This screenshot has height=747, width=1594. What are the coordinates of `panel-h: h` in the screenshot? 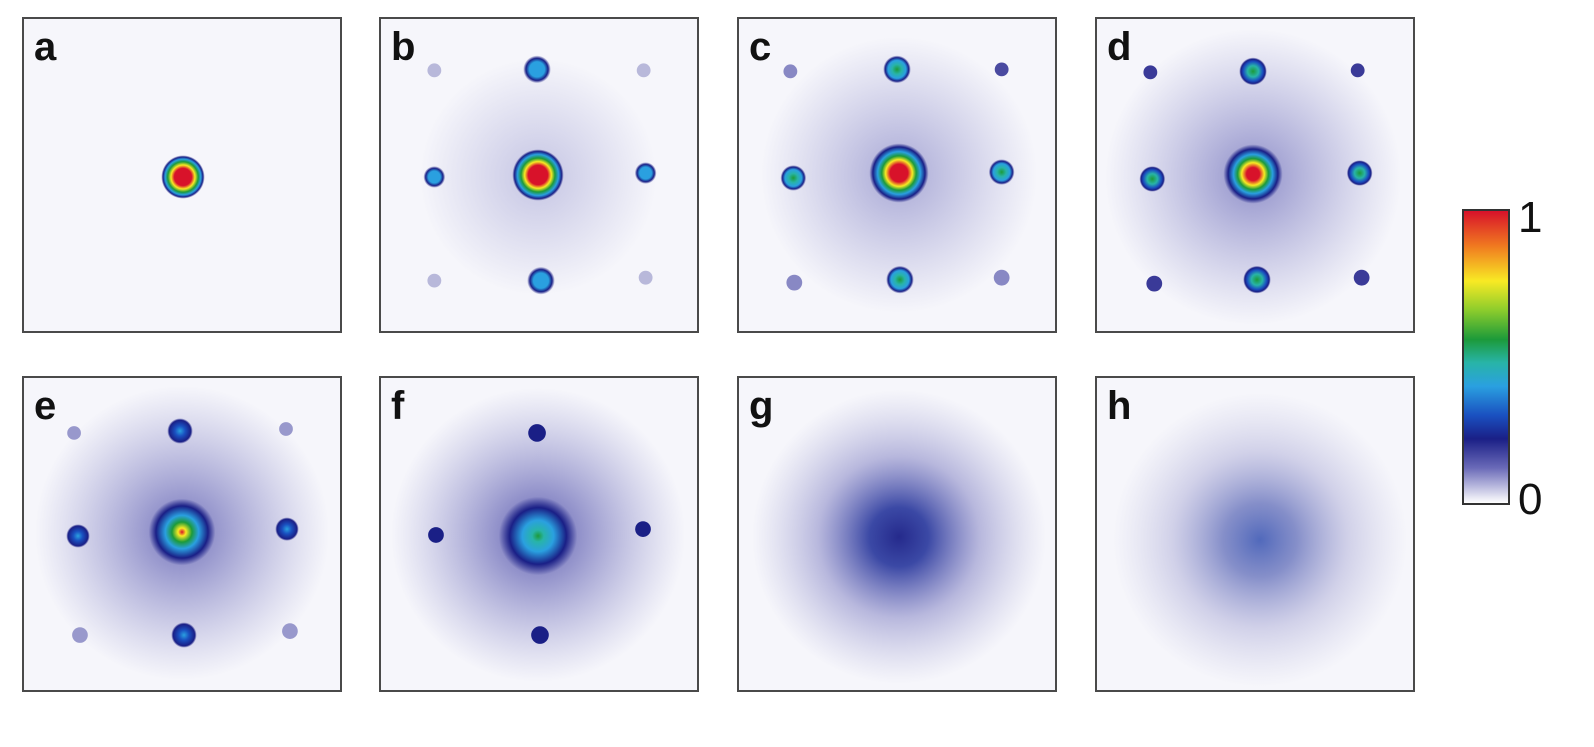 It's located at (1255, 534).